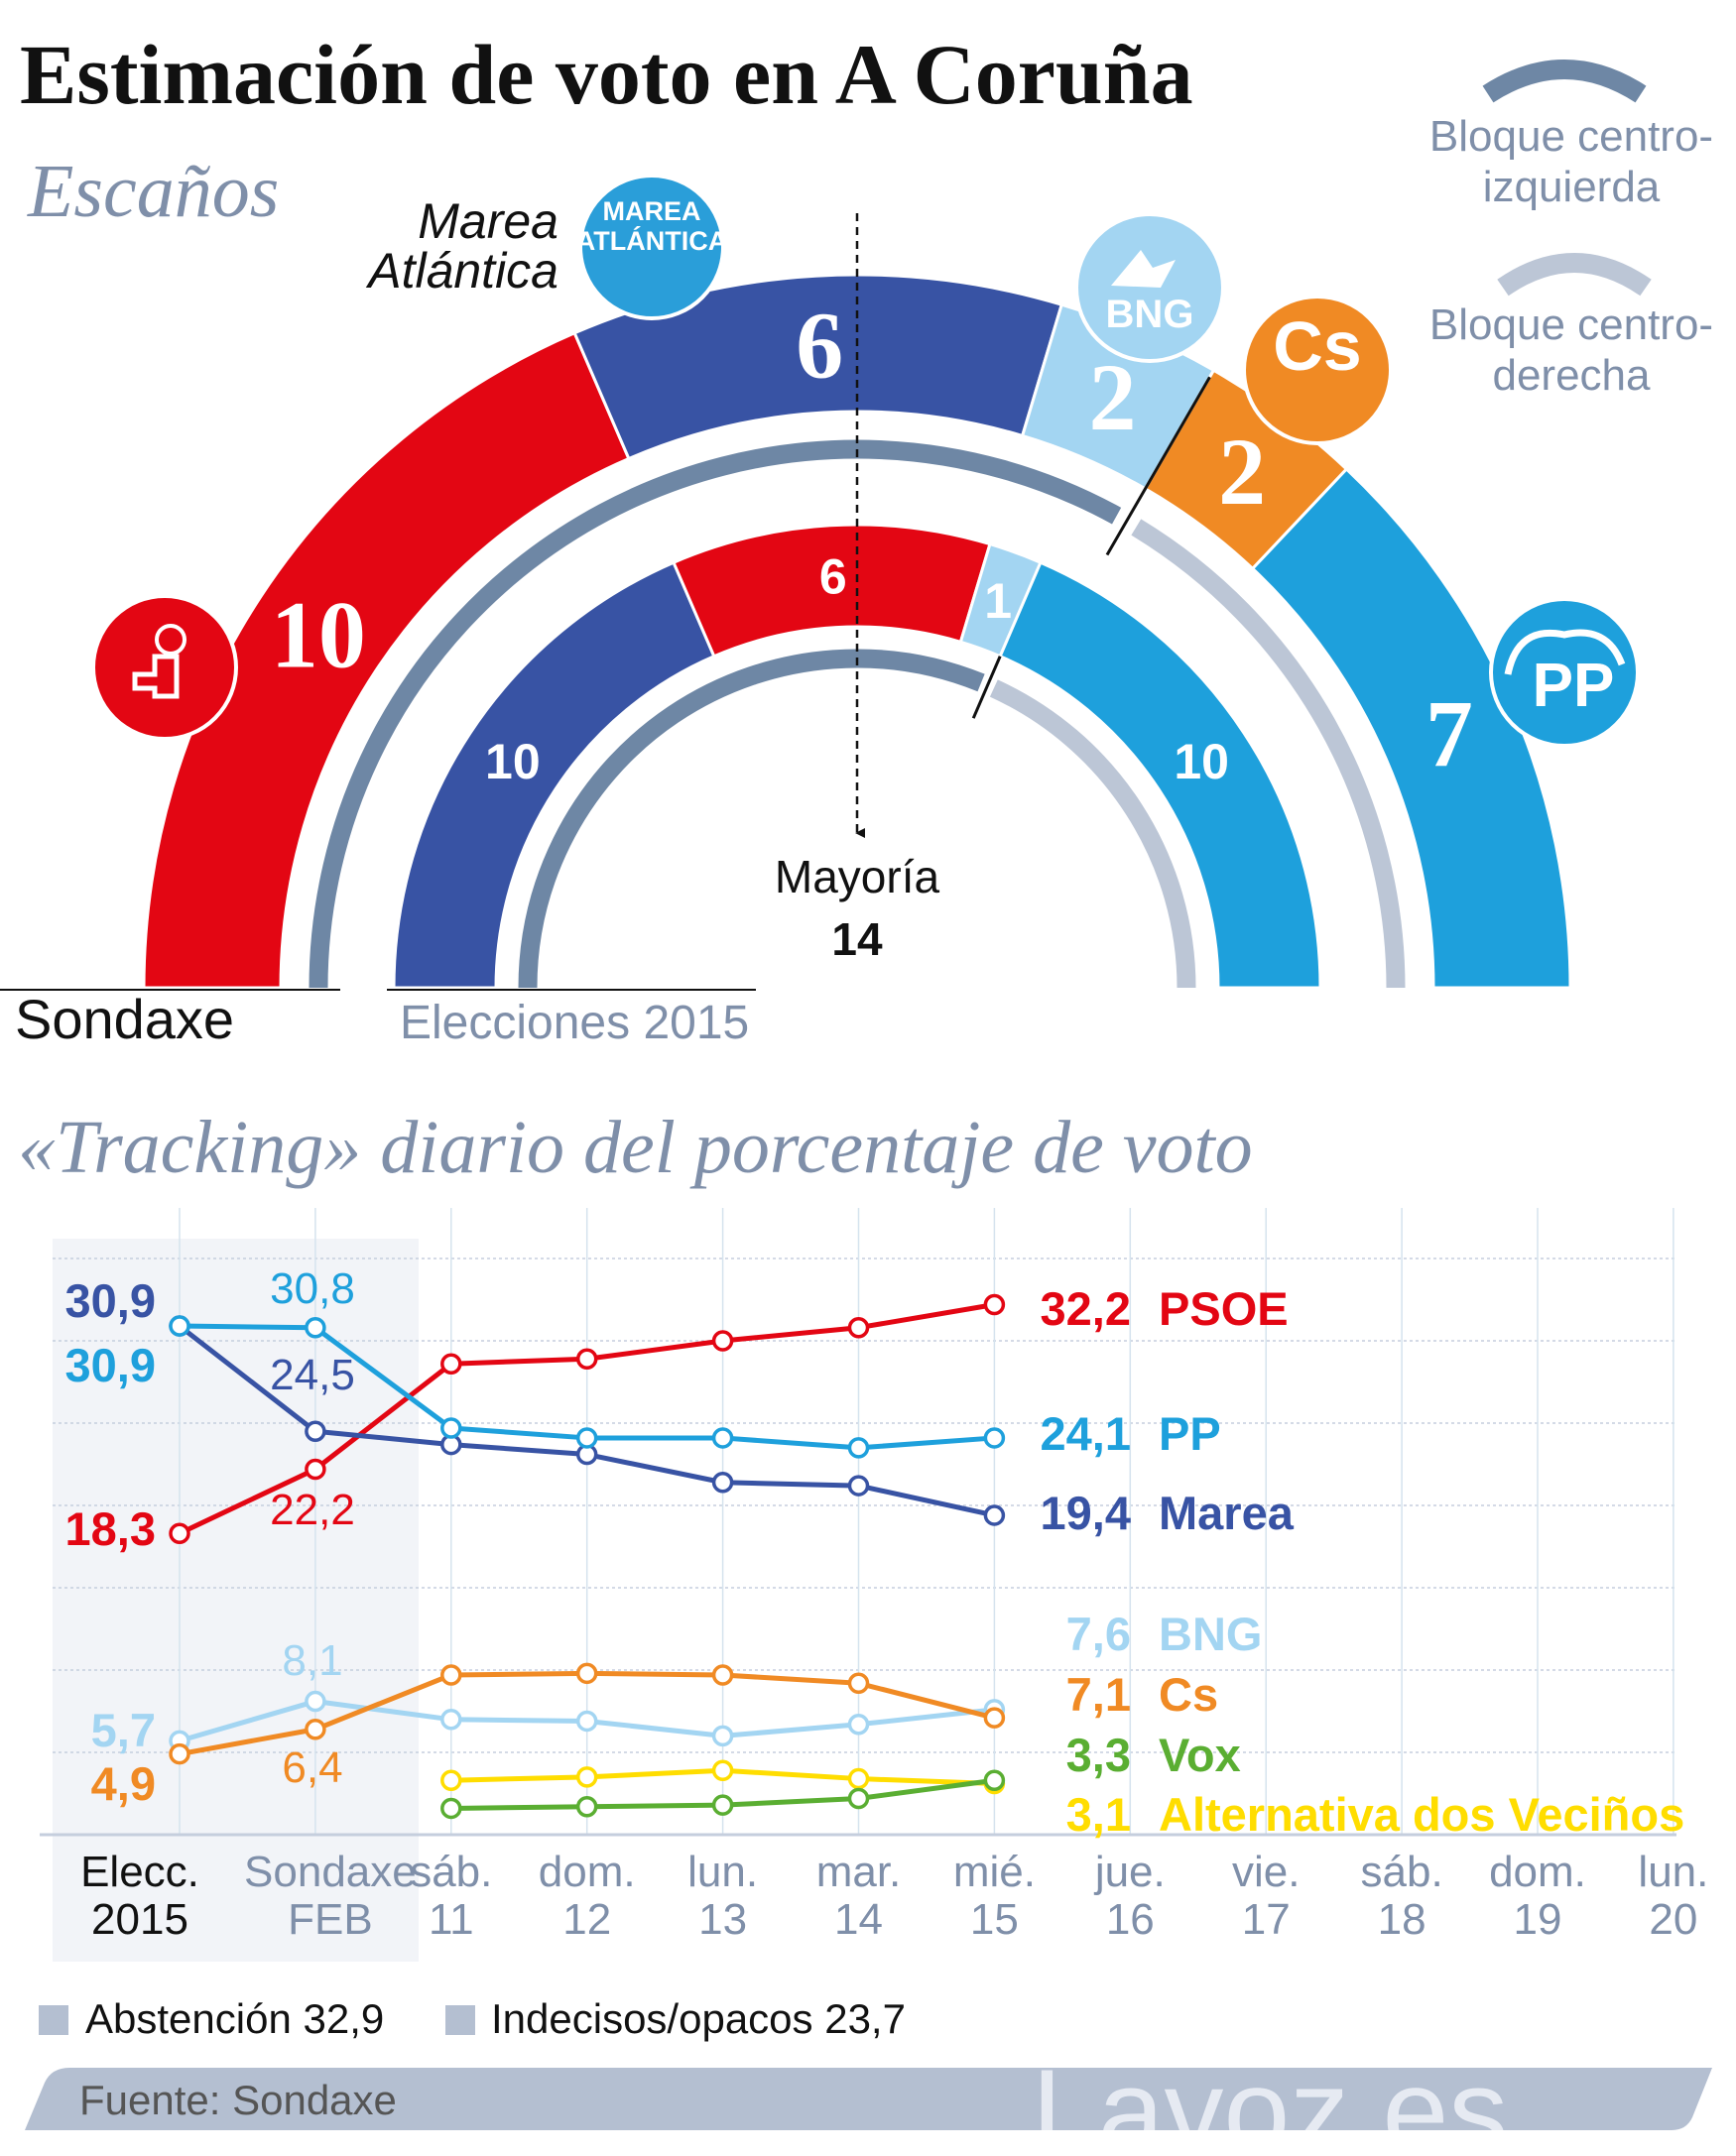 The width and height of the screenshot is (1736, 2156). What do you see at coordinates (1098, 1755) in the screenshot?
I see `end-value-label: 3,3` at bounding box center [1098, 1755].